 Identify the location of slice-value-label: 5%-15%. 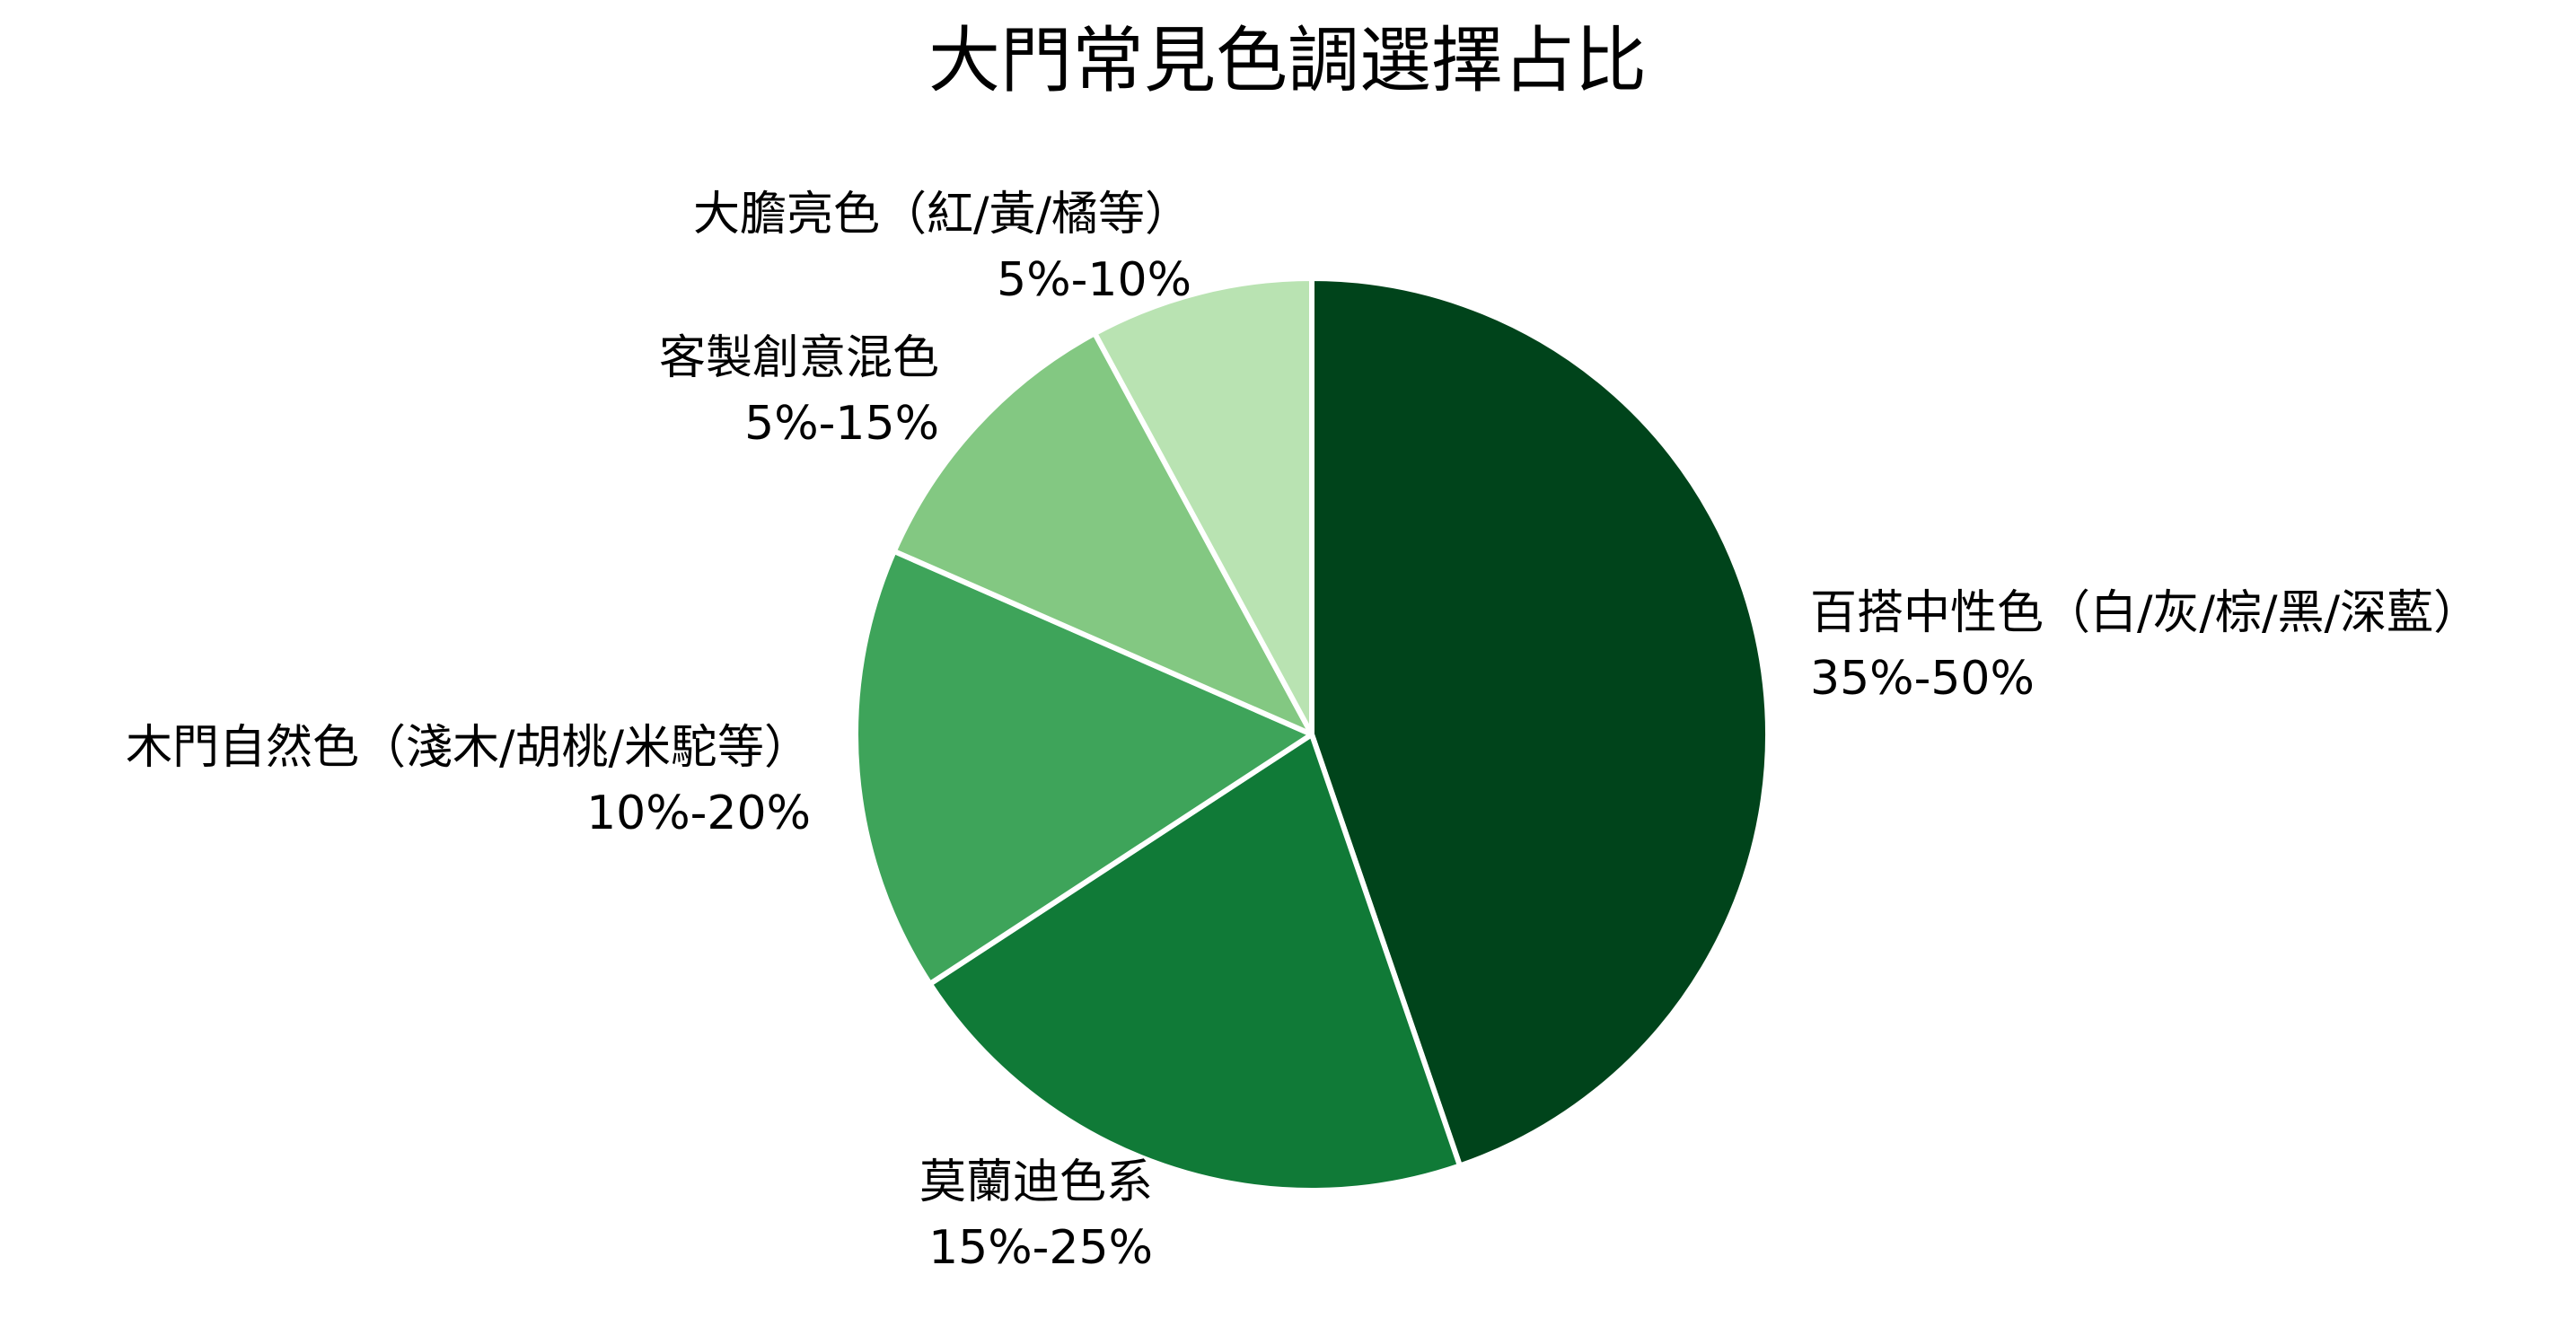
(841, 424).